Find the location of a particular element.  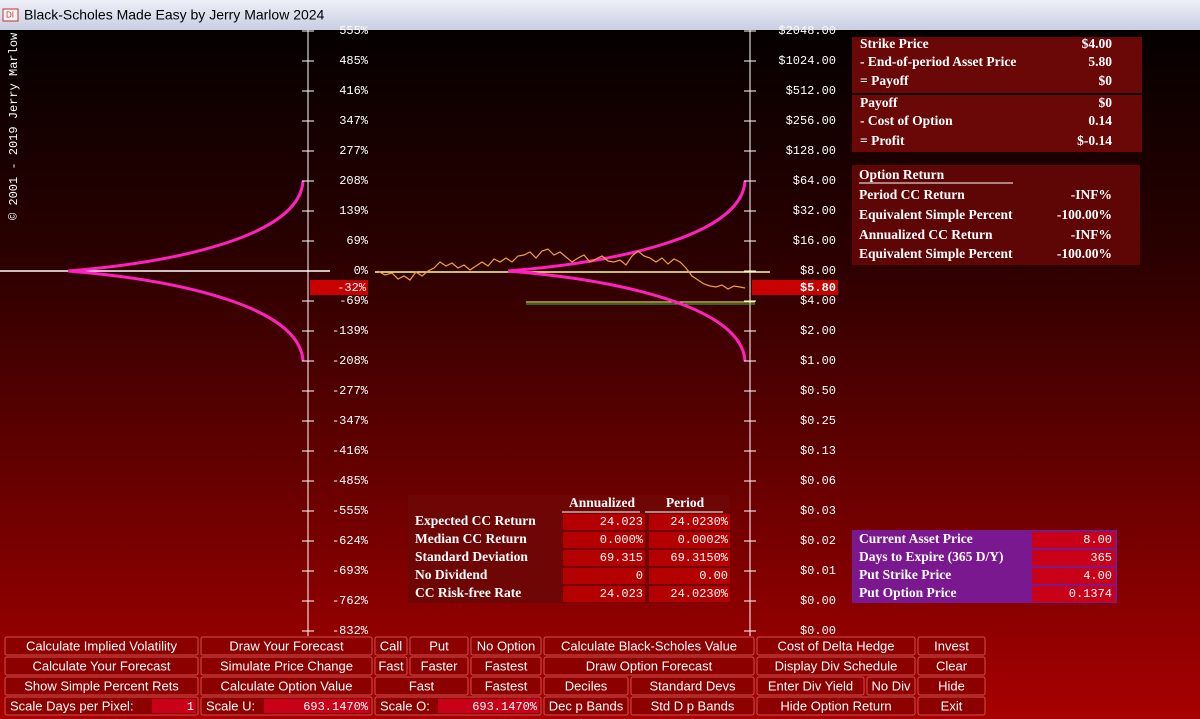

left-axis-label: 555% is located at coordinates (354, 31).